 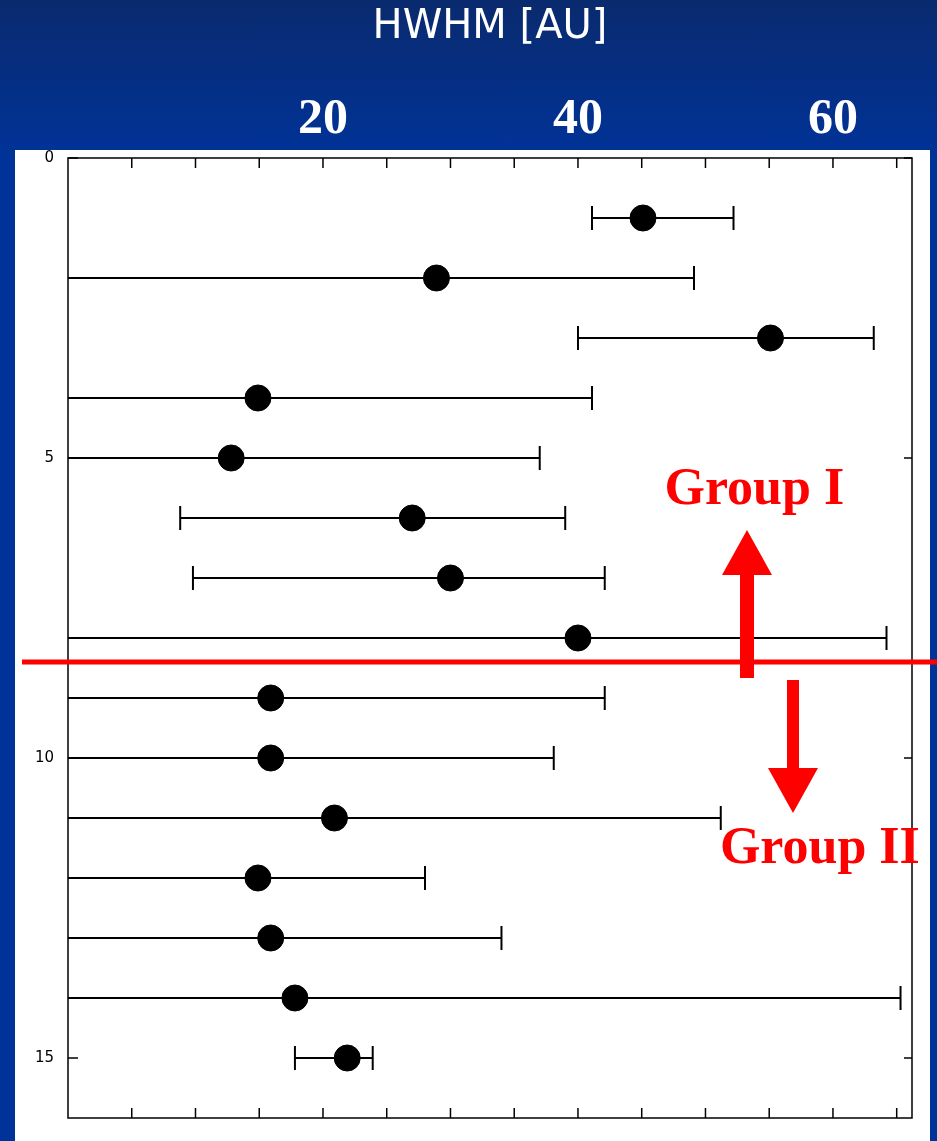 What do you see at coordinates (832, 115) in the screenshot?
I see `x-tick-label: 60` at bounding box center [832, 115].